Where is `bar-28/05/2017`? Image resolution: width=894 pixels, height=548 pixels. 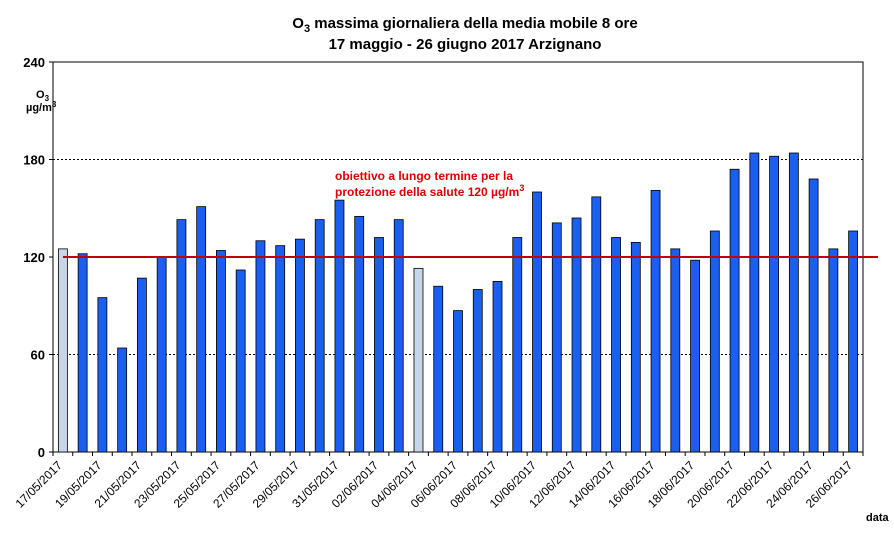
bar-28/05/2017 is located at coordinates (280, 349).